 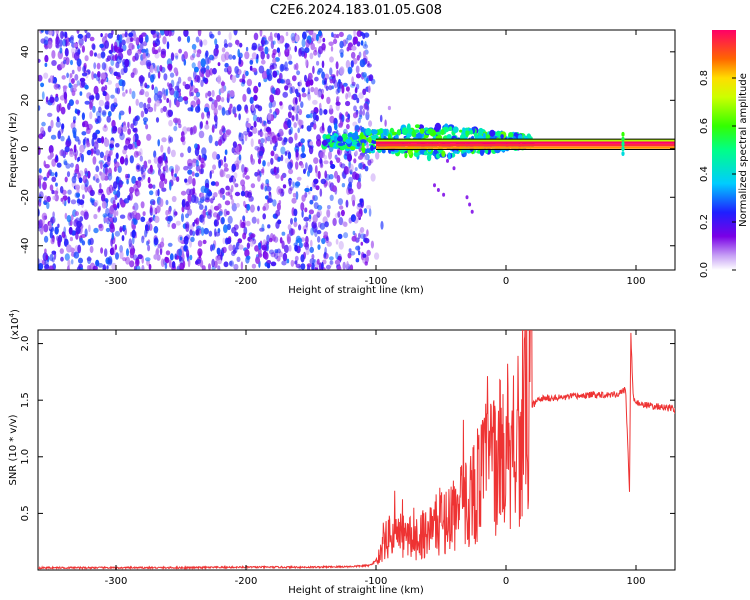 I want to click on spectrogram-x-label: Height of straight line (km), so click(x=356, y=290).